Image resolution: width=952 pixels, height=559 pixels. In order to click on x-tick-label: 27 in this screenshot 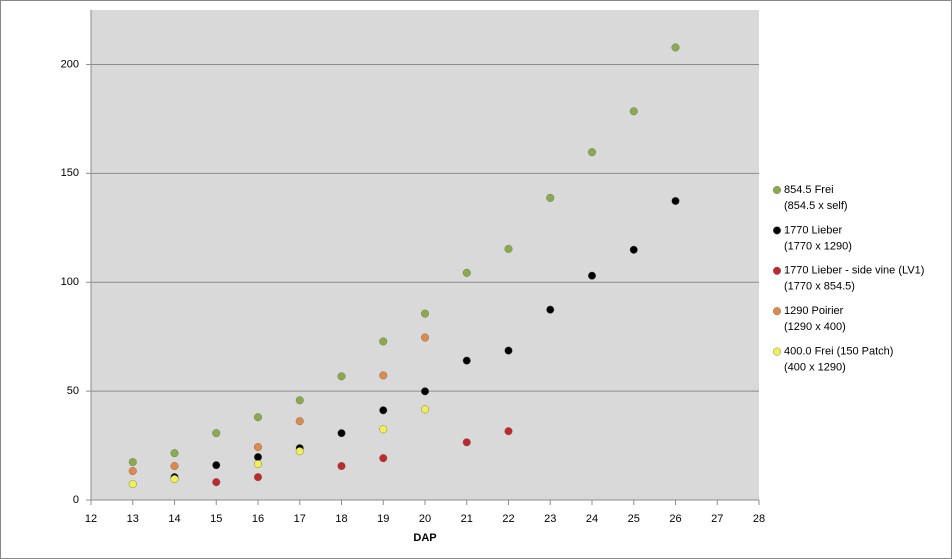, I will do `click(717, 519)`.